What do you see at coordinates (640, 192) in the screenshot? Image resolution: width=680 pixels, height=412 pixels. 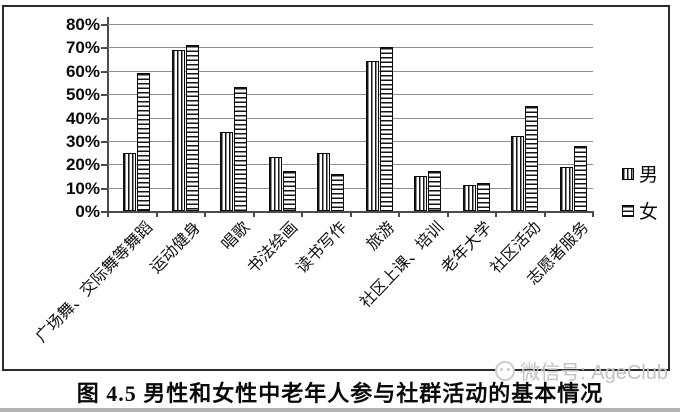 I see `legend: 男 女` at bounding box center [640, 192].